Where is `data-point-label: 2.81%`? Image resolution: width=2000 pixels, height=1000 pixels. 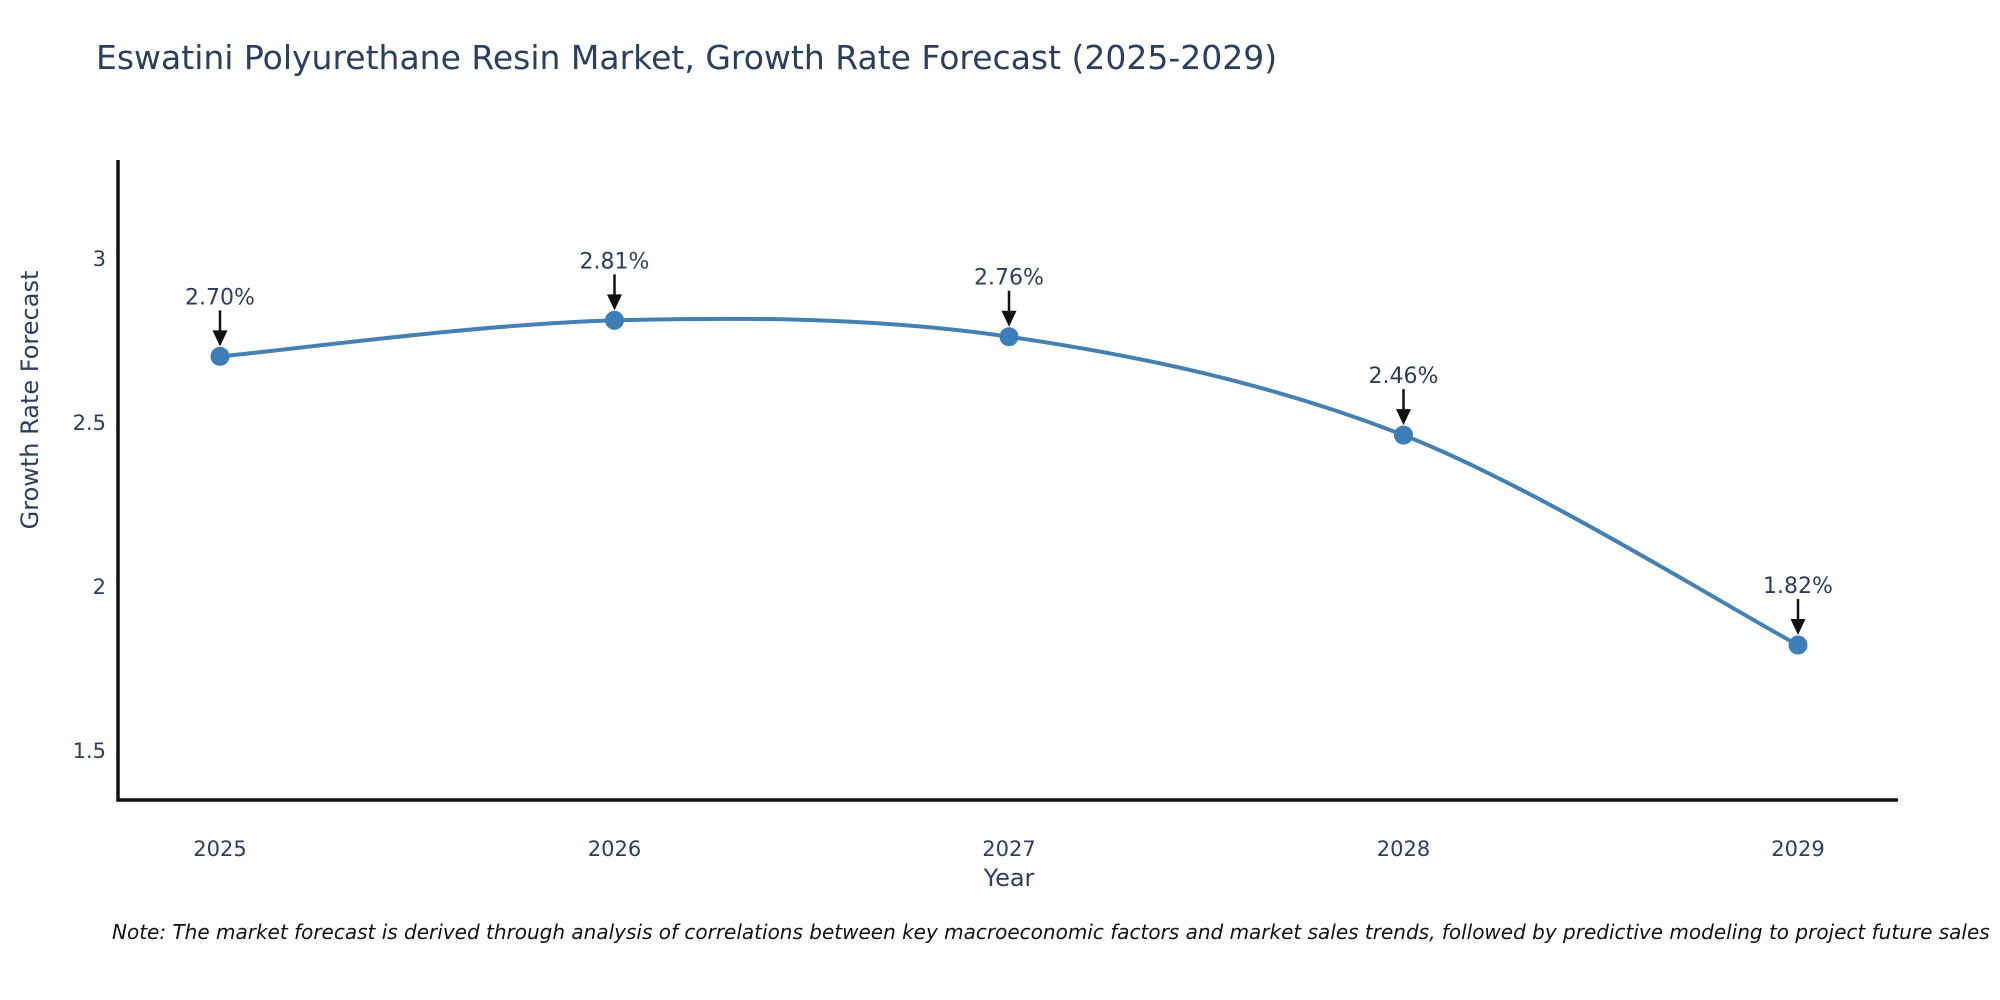
data-point-label: 2.81% is located at coordinates (615, 261).